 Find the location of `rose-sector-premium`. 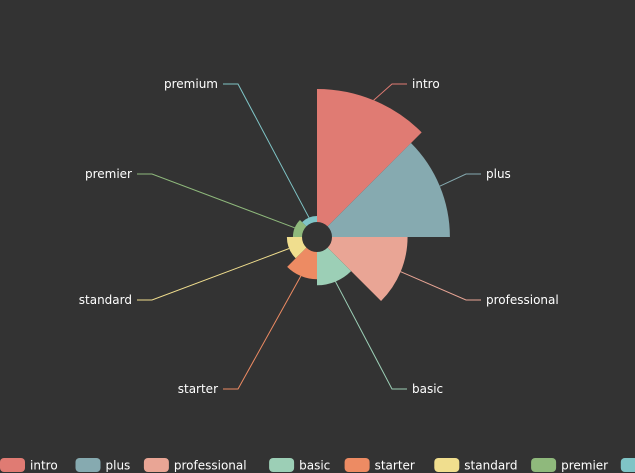

rose-sector-premium is located at coordinates (309, 221).